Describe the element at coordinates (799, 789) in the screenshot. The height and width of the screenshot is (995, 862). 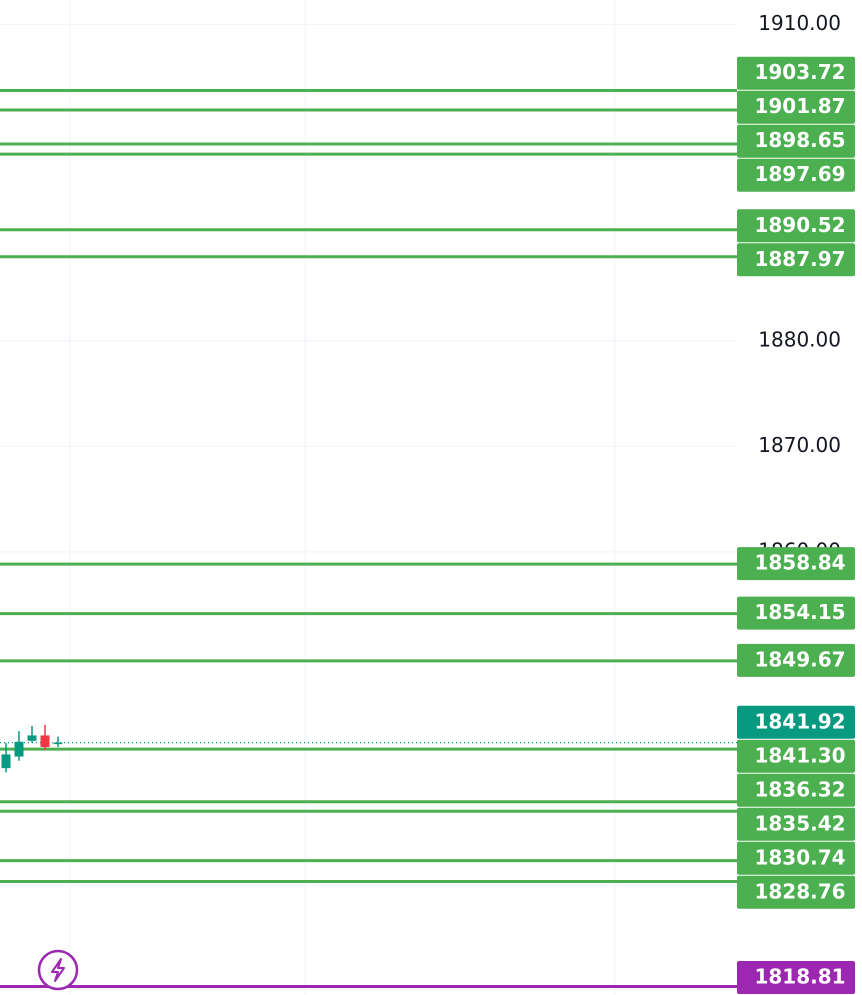
I see `price-box-label: 1836.32` at that location.